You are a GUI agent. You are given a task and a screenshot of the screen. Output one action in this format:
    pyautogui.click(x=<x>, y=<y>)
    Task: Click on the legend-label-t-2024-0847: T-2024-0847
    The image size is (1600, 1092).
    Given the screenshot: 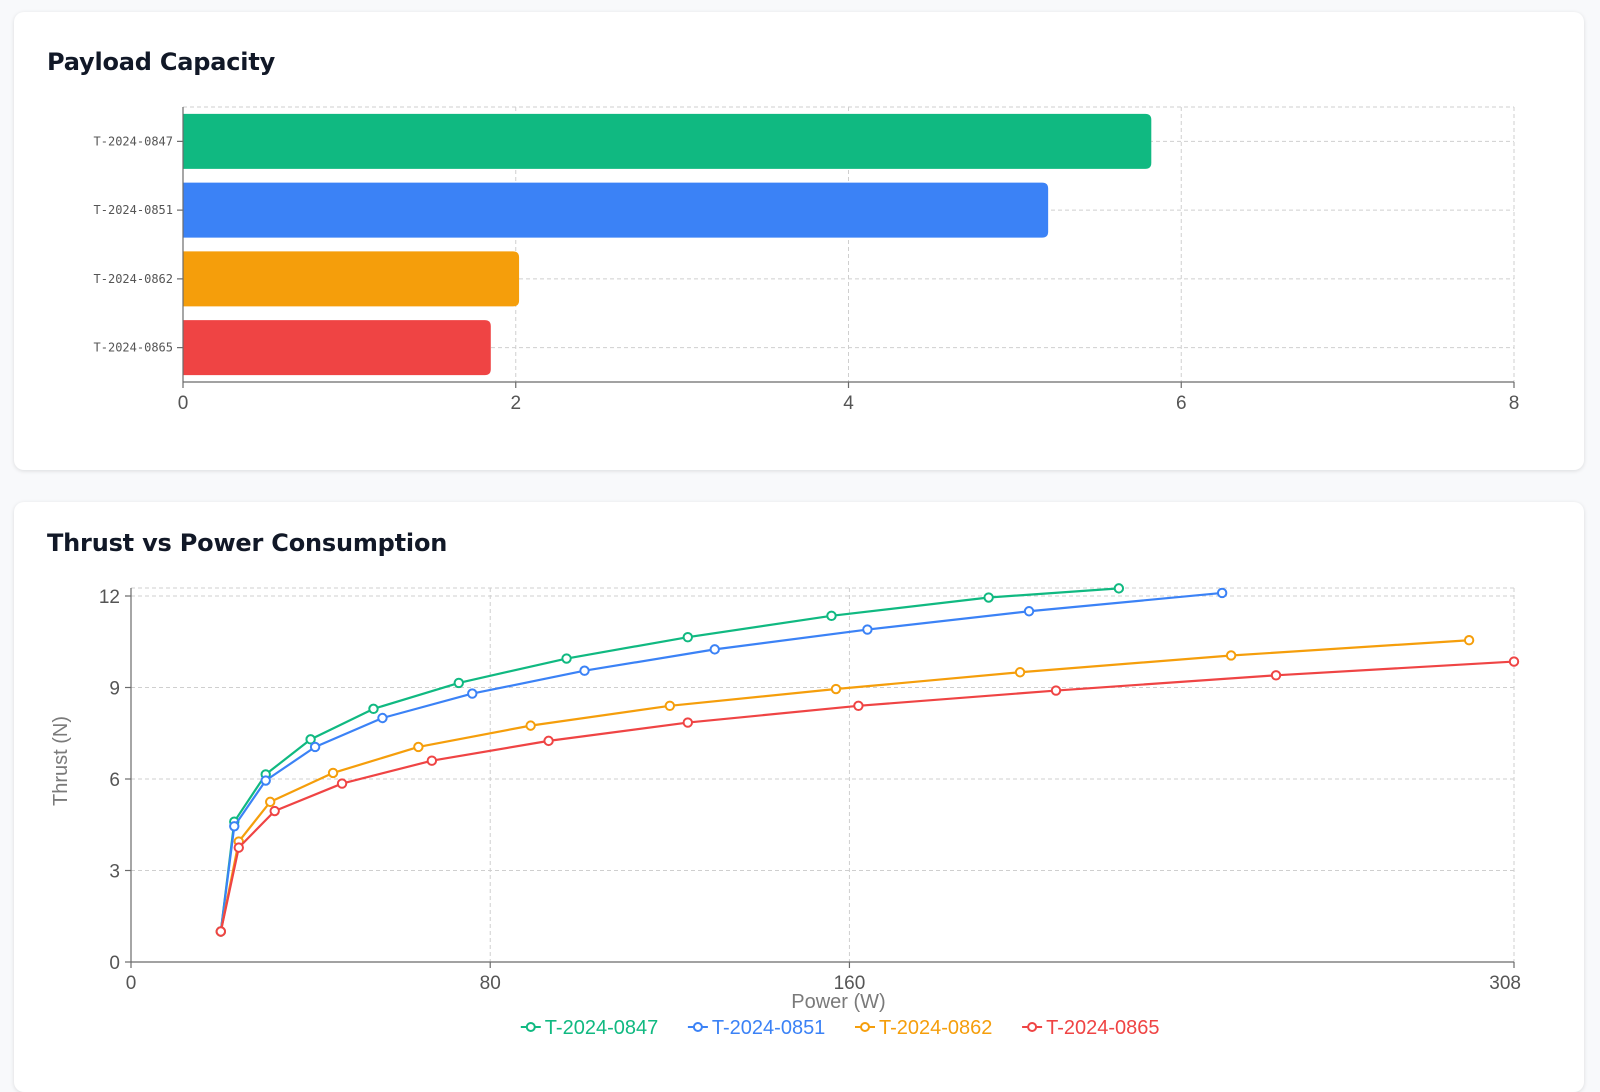 What is the action you would take?
    pyautogui.click(x=601, y=1028)
    